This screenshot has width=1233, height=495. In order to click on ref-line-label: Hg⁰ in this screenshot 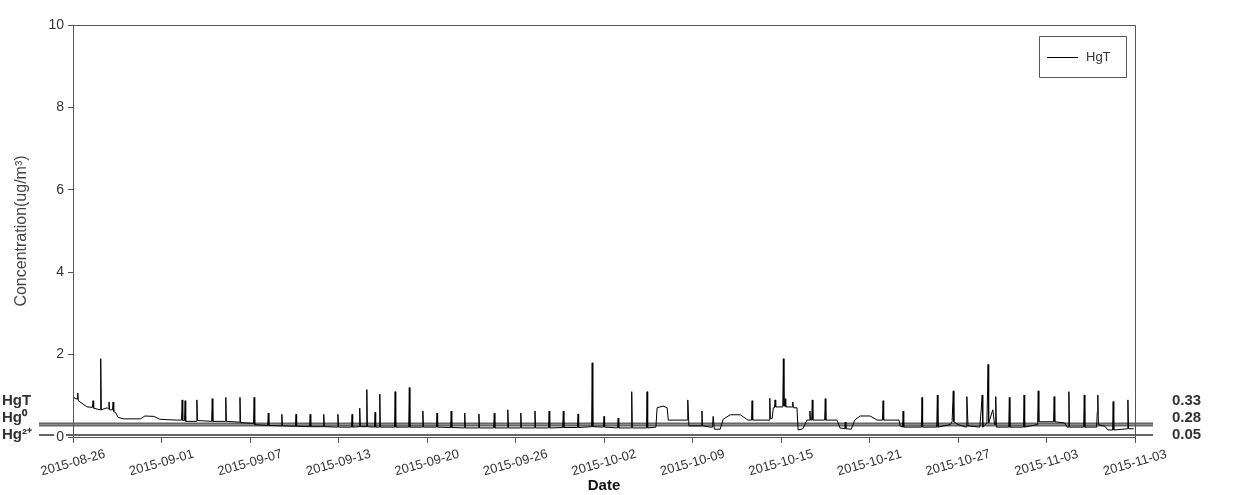, I will do `click(15, 417)`.